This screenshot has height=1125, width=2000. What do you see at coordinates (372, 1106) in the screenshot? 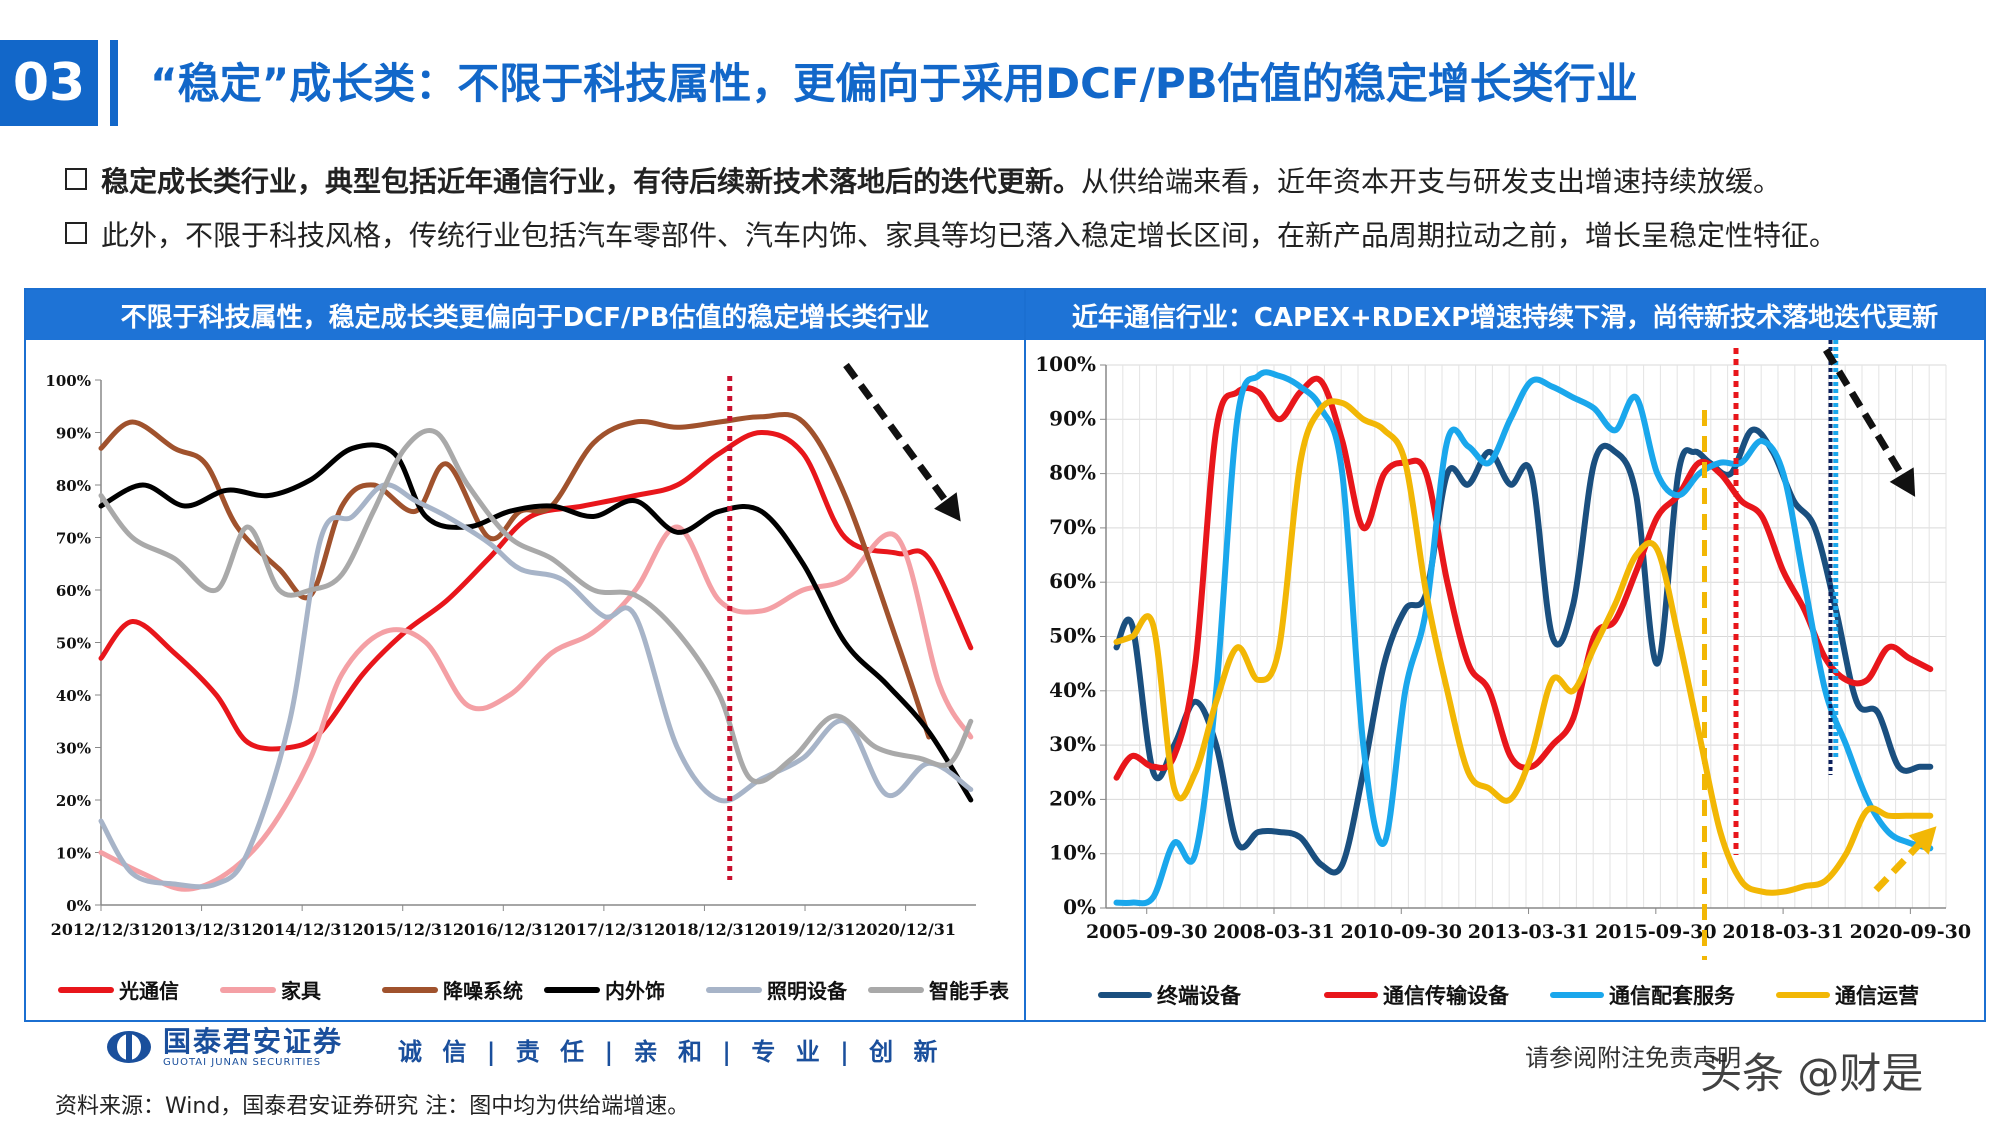
I see `source-note: 资料来源：Wind，国泰君安证券研究 注：图中均为供给端增速。` at bounding box center [372, 1106].